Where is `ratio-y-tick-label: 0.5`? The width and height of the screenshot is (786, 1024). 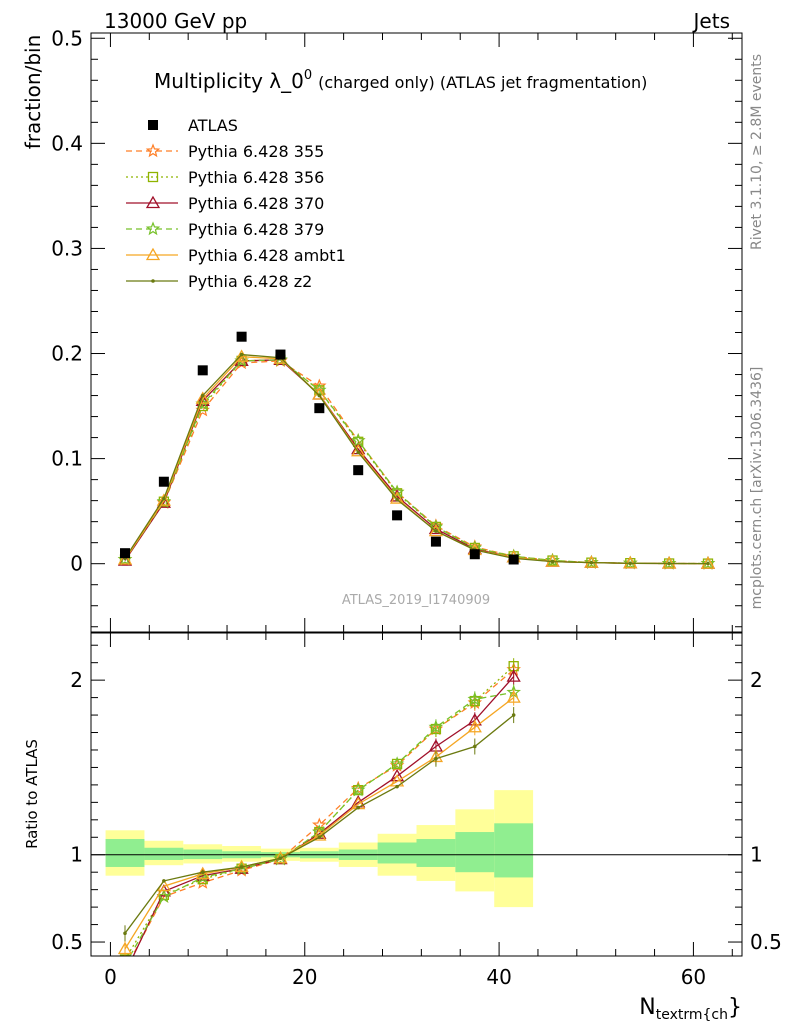
ratio-y-tick-label: 0.5 is located at coordinates (67, 942).